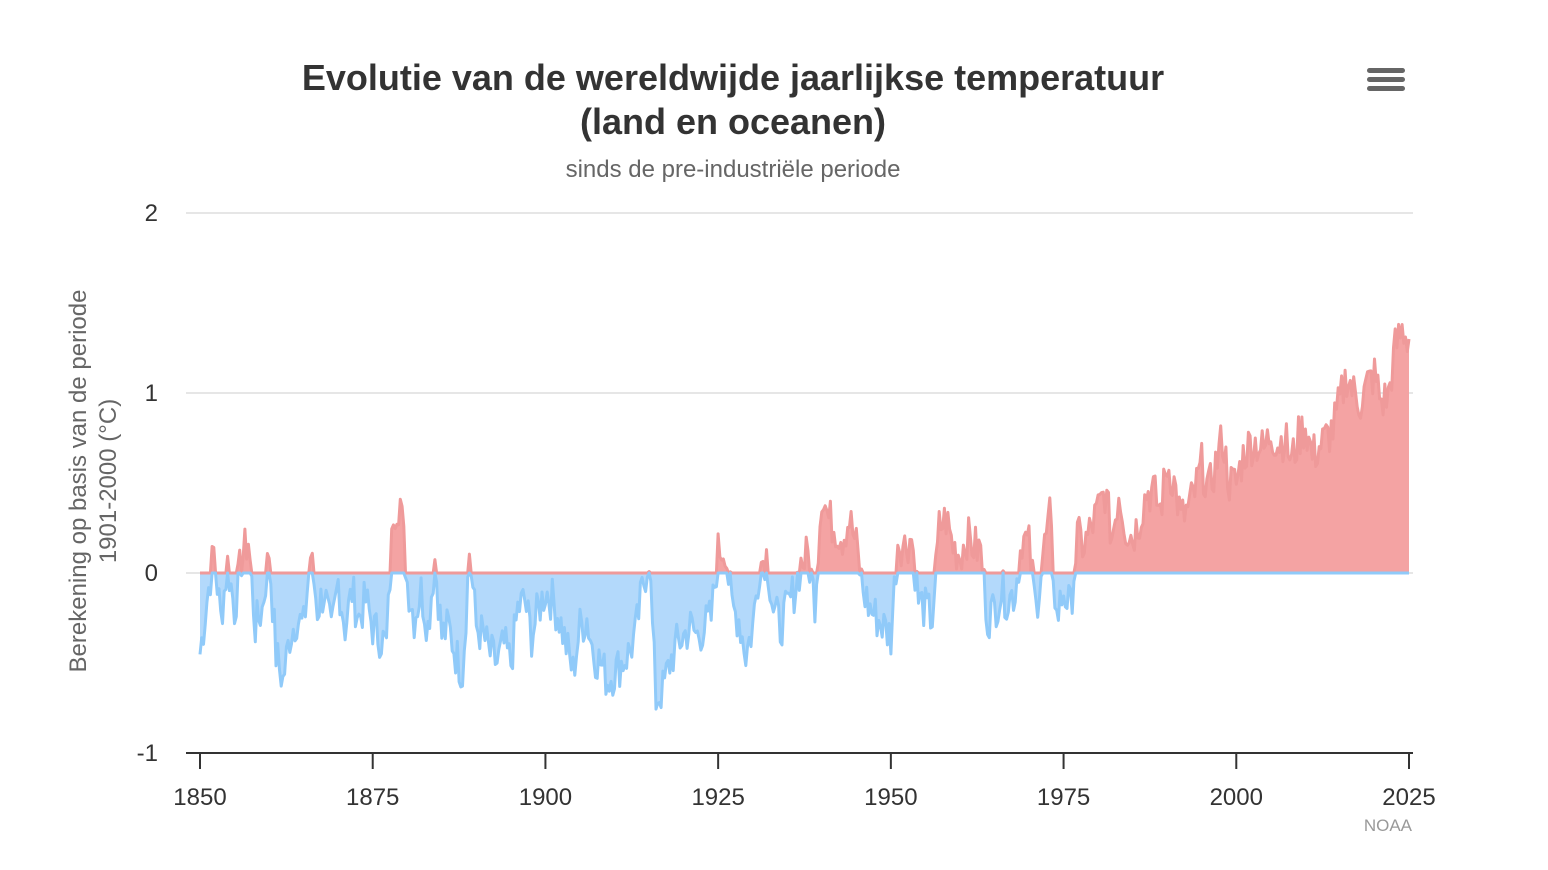 This screenshot has width=1548, height=870. I want to click on y-tick-label: 1, so click(151, 393).